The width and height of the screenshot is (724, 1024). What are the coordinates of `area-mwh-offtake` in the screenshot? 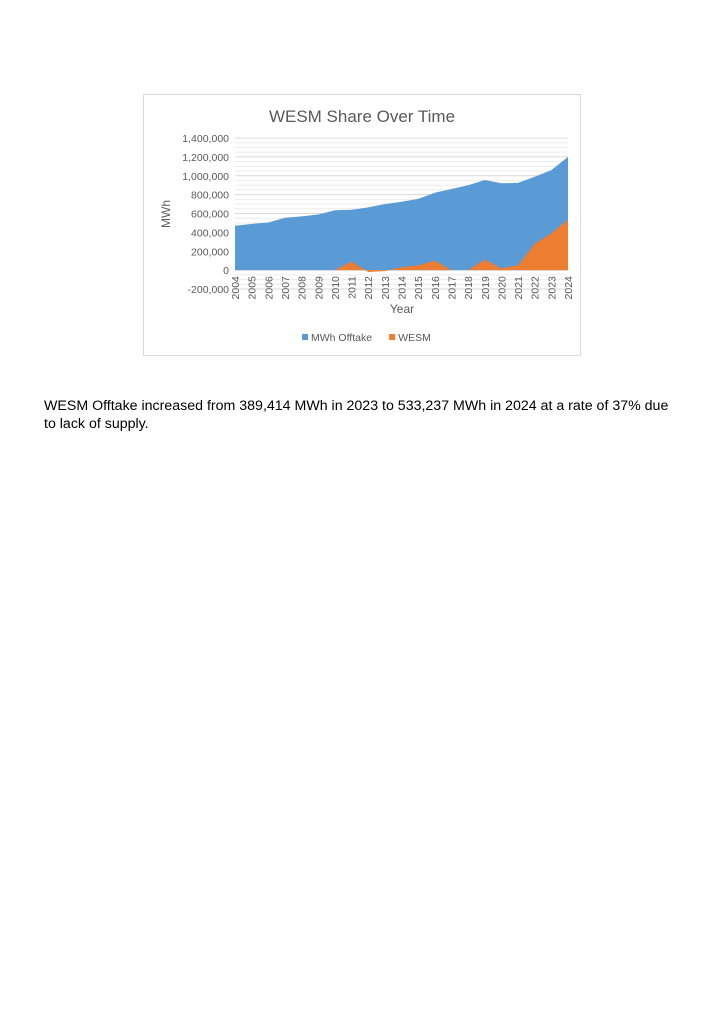 It's located at (401, 213).